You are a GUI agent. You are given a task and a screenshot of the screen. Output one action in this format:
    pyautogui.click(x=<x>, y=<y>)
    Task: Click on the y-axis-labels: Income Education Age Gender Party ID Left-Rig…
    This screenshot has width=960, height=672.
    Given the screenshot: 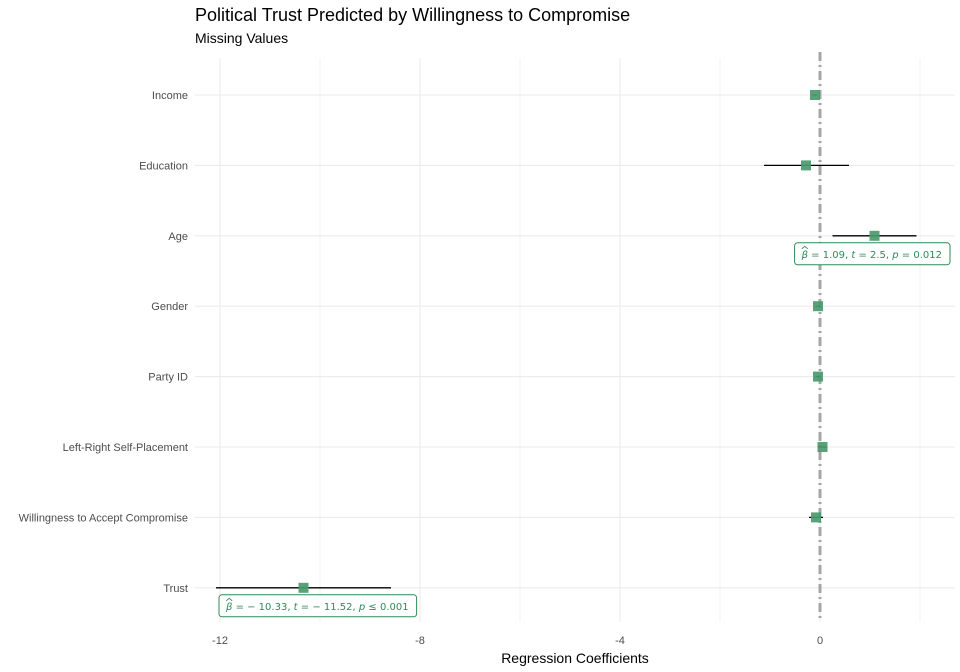 What is the action you would take?
    pyautogui.click(x=104, y=342)
    